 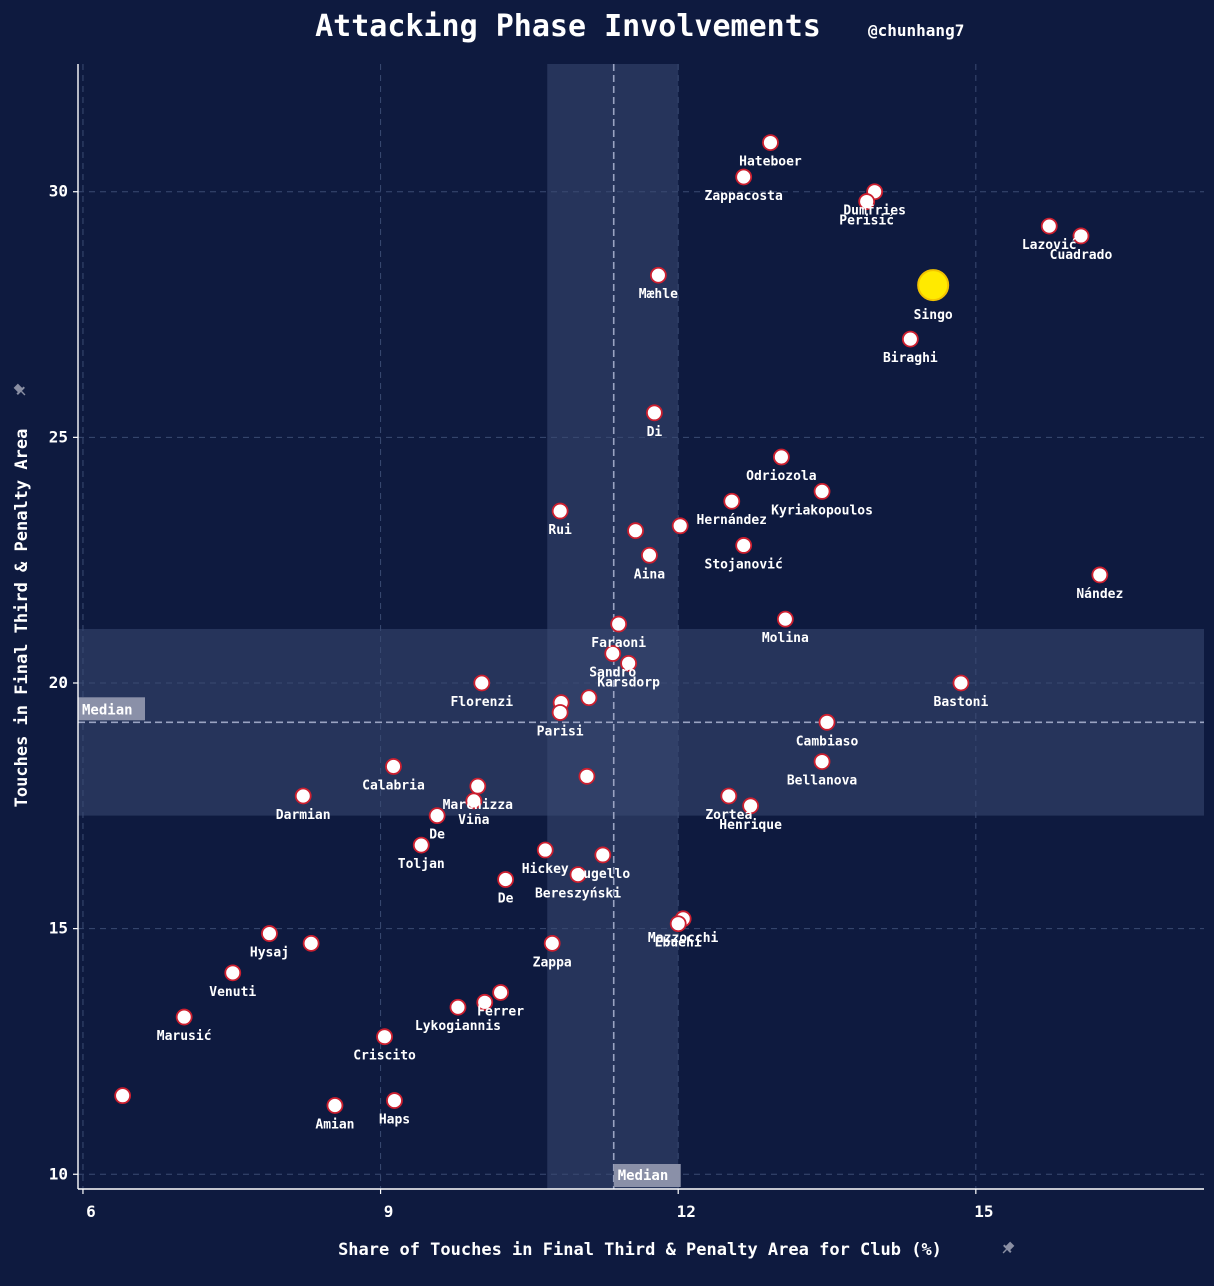 I want to click on x-tick-label: 15, so click(x=983, y=1211).